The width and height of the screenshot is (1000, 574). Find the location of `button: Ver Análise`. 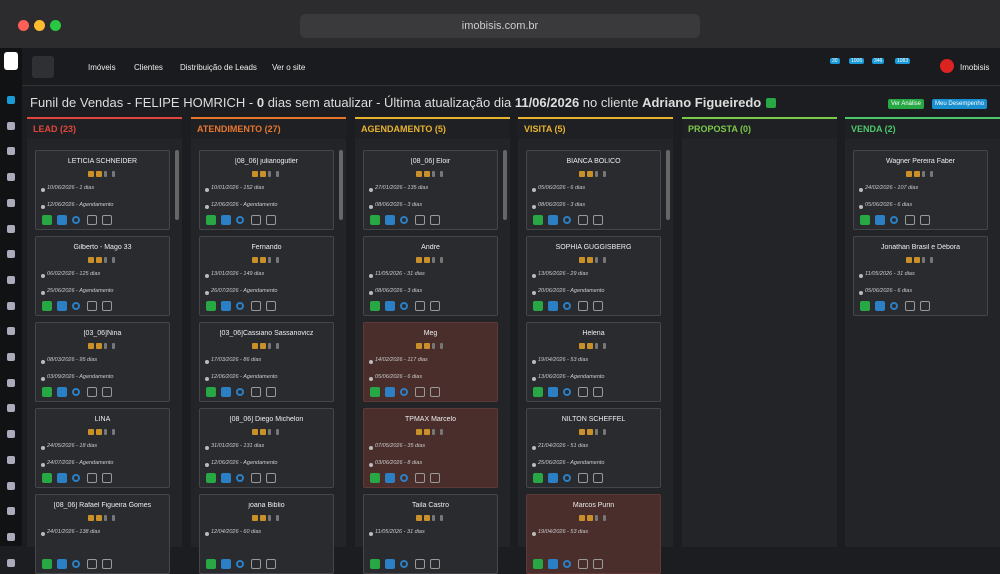

button: Ver Análise is located at coordinates (906, 104).